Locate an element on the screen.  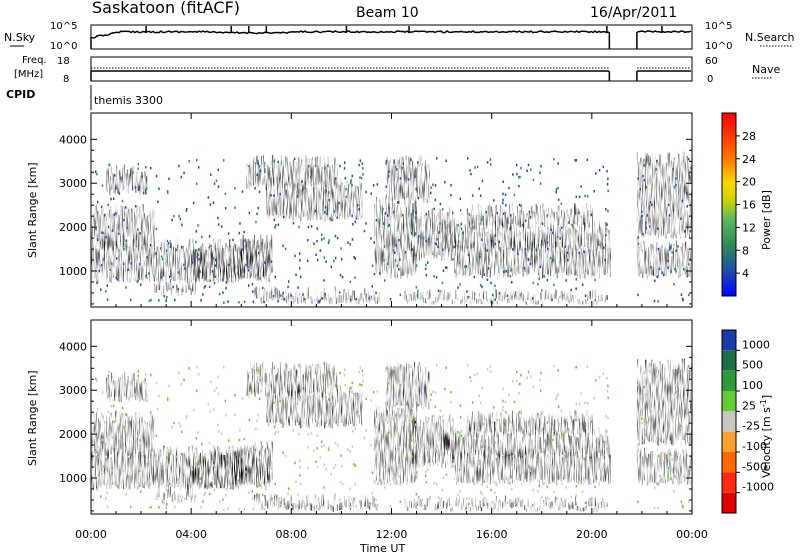
colorbar-tick-label: 4 is located at coordinates (745, 273).